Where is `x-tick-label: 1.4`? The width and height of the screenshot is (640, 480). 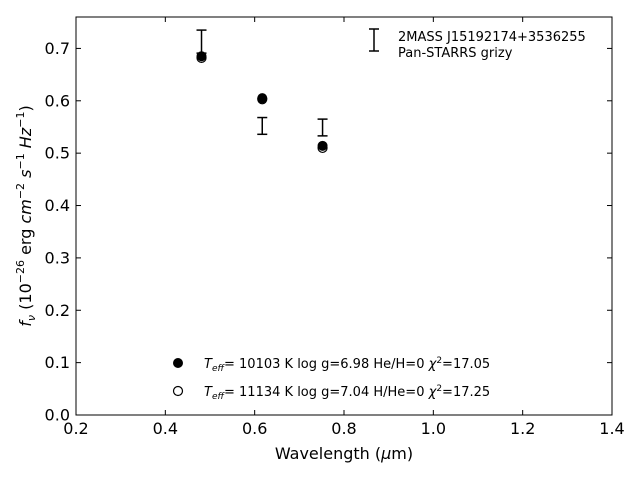
x-tick-label: 1.4 is located at coordinates (611, 428).